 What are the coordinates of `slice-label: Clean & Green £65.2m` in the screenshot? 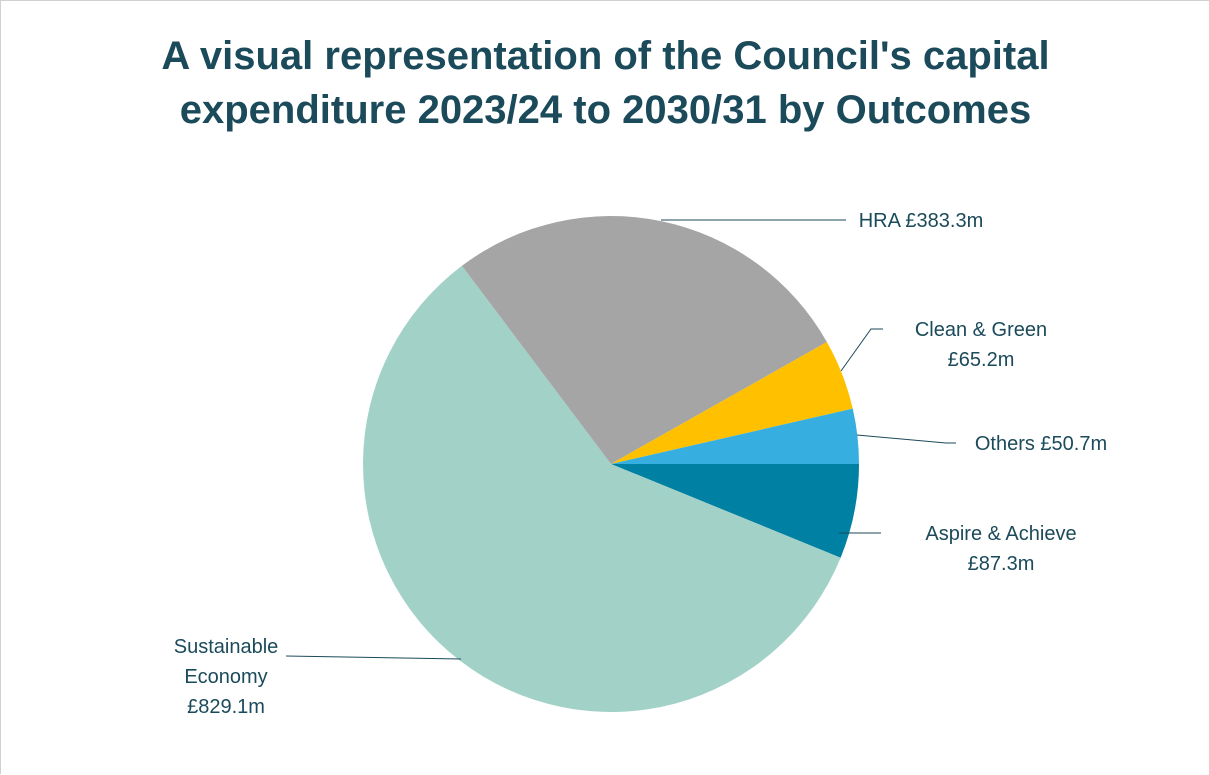 It's located at (981, 345).